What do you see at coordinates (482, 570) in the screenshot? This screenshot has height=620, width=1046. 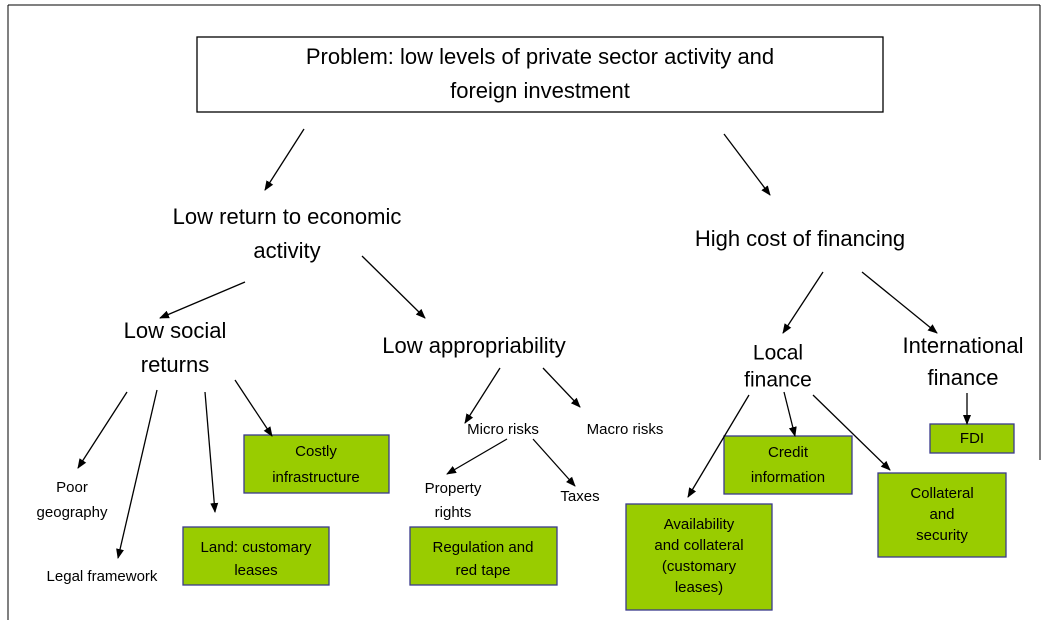 I see `node-label: red tape` at bounding box center [482, 570].